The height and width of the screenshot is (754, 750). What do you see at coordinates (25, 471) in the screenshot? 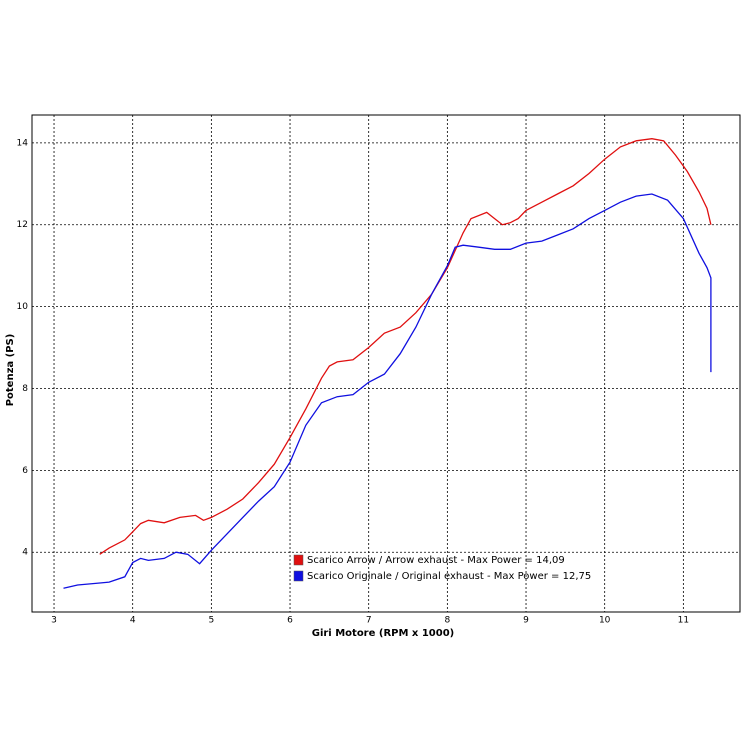
I see `y-tick-label: 6` at bounding box center [25, 471].